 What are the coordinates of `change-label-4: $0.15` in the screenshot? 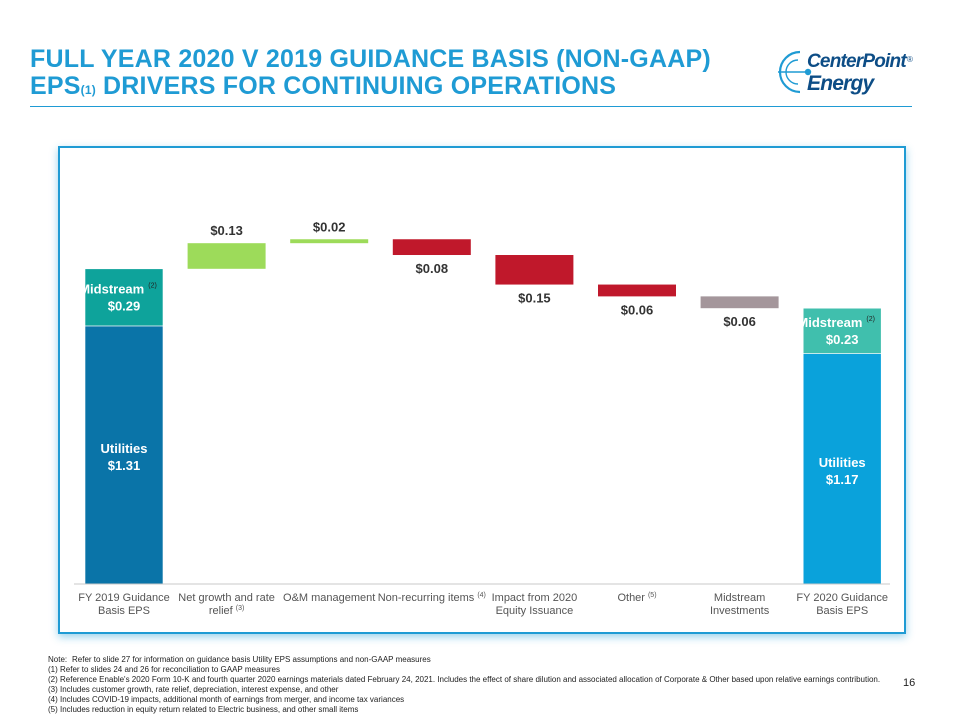 It's located at (534, 298).